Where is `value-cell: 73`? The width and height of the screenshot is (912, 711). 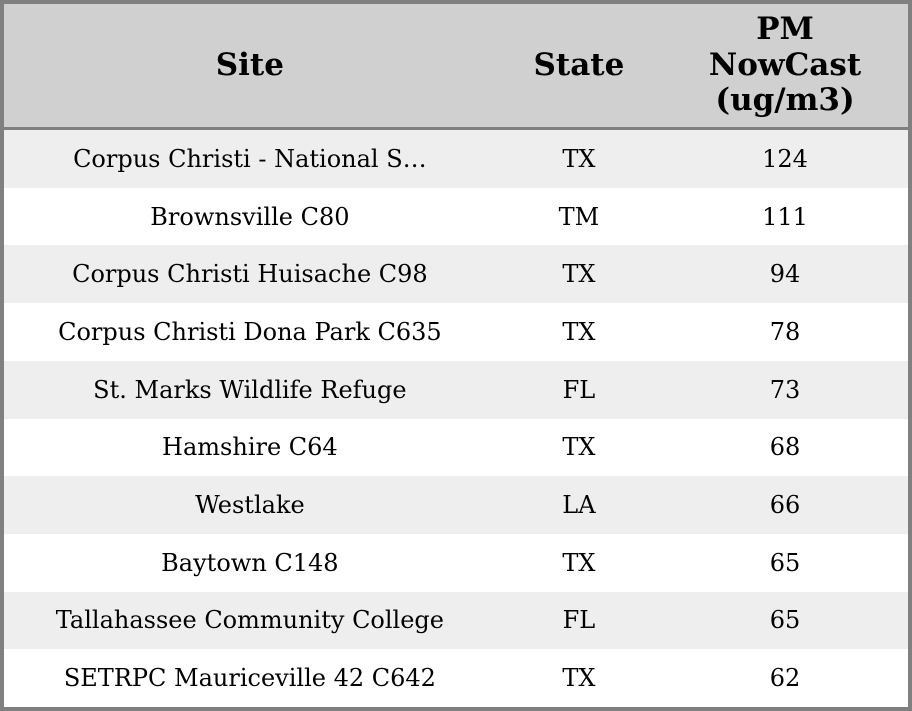 value-cell: 73 is located at coordinates (785, 389).